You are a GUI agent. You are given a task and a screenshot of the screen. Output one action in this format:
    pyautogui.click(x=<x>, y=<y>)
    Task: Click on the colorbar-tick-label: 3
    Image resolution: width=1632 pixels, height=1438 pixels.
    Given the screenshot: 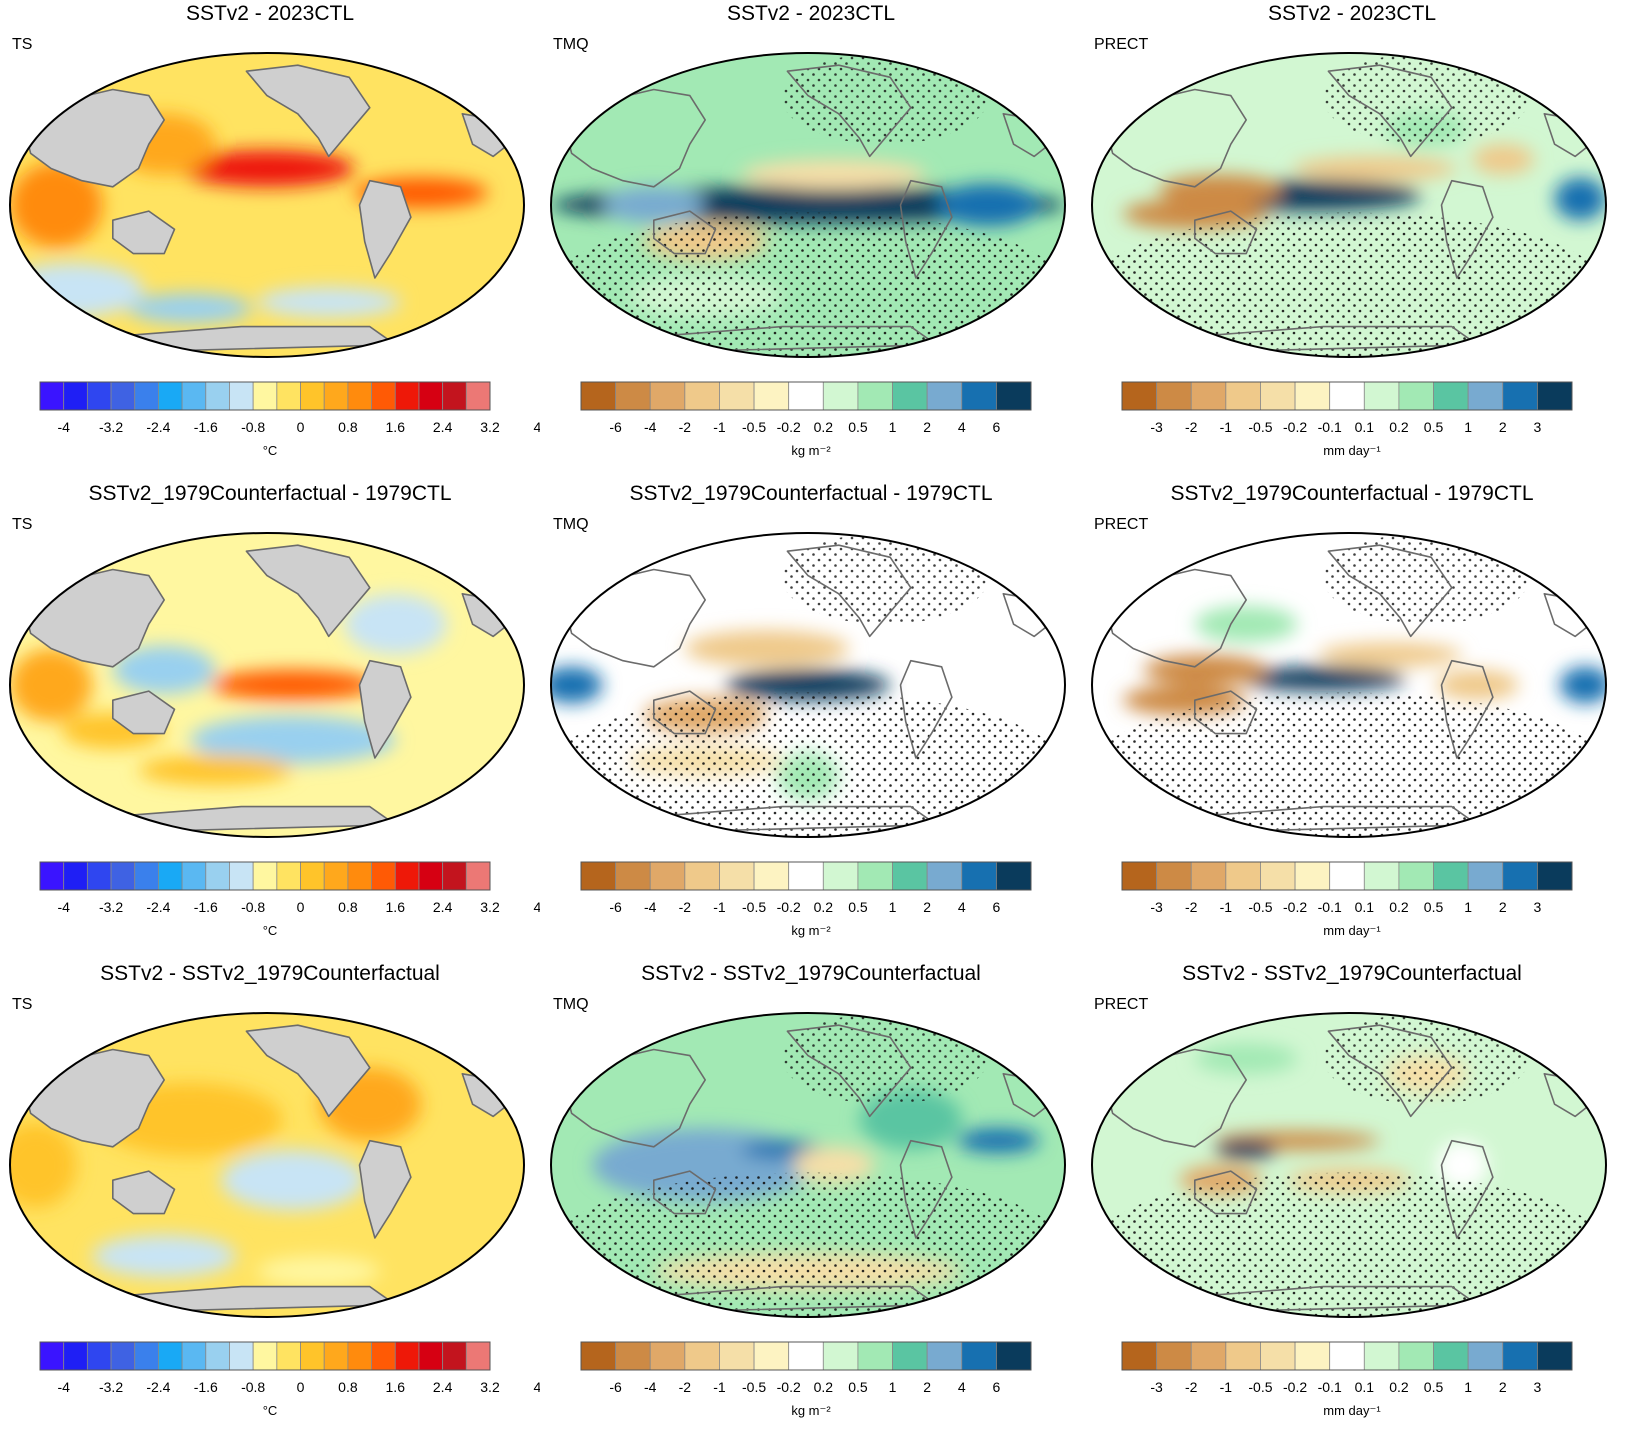 What is the action you would take?
    pyautogui.click(x=1537, y=907)
    